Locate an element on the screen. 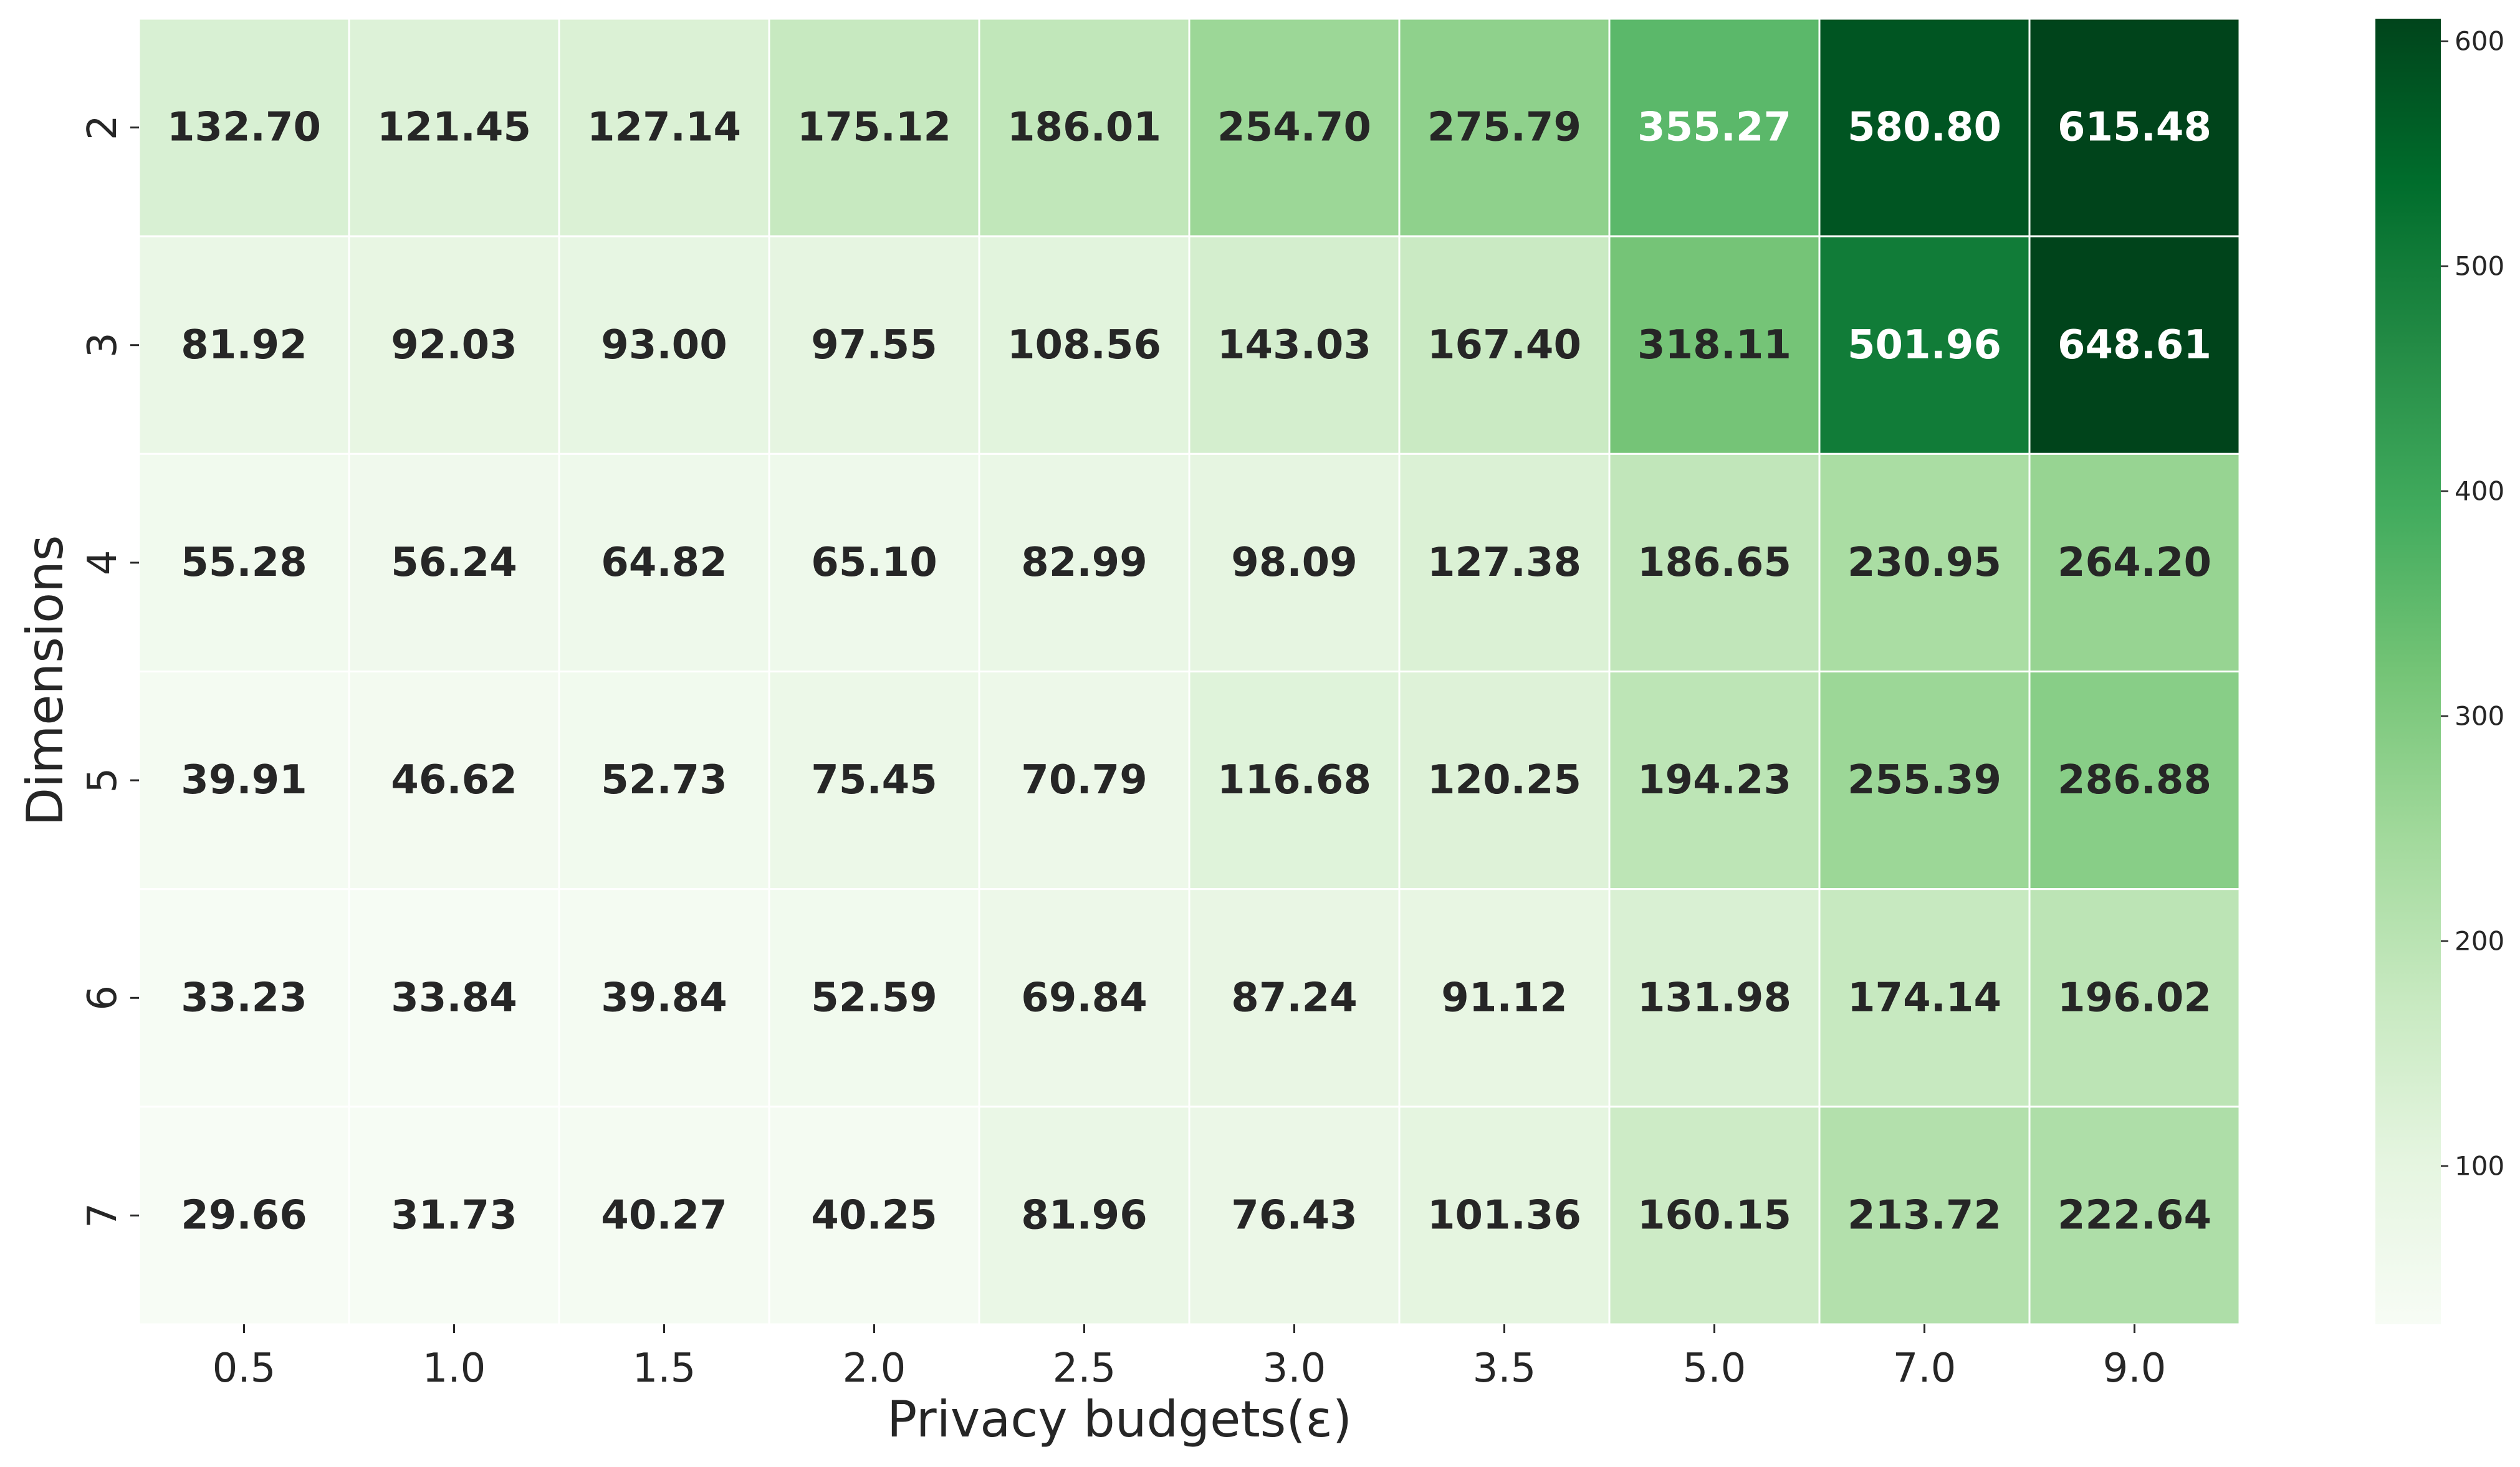 The width and height of the screenshot is (2520, 1467). cell-value-label: 87.24 is located at coordinates (1294, 998).